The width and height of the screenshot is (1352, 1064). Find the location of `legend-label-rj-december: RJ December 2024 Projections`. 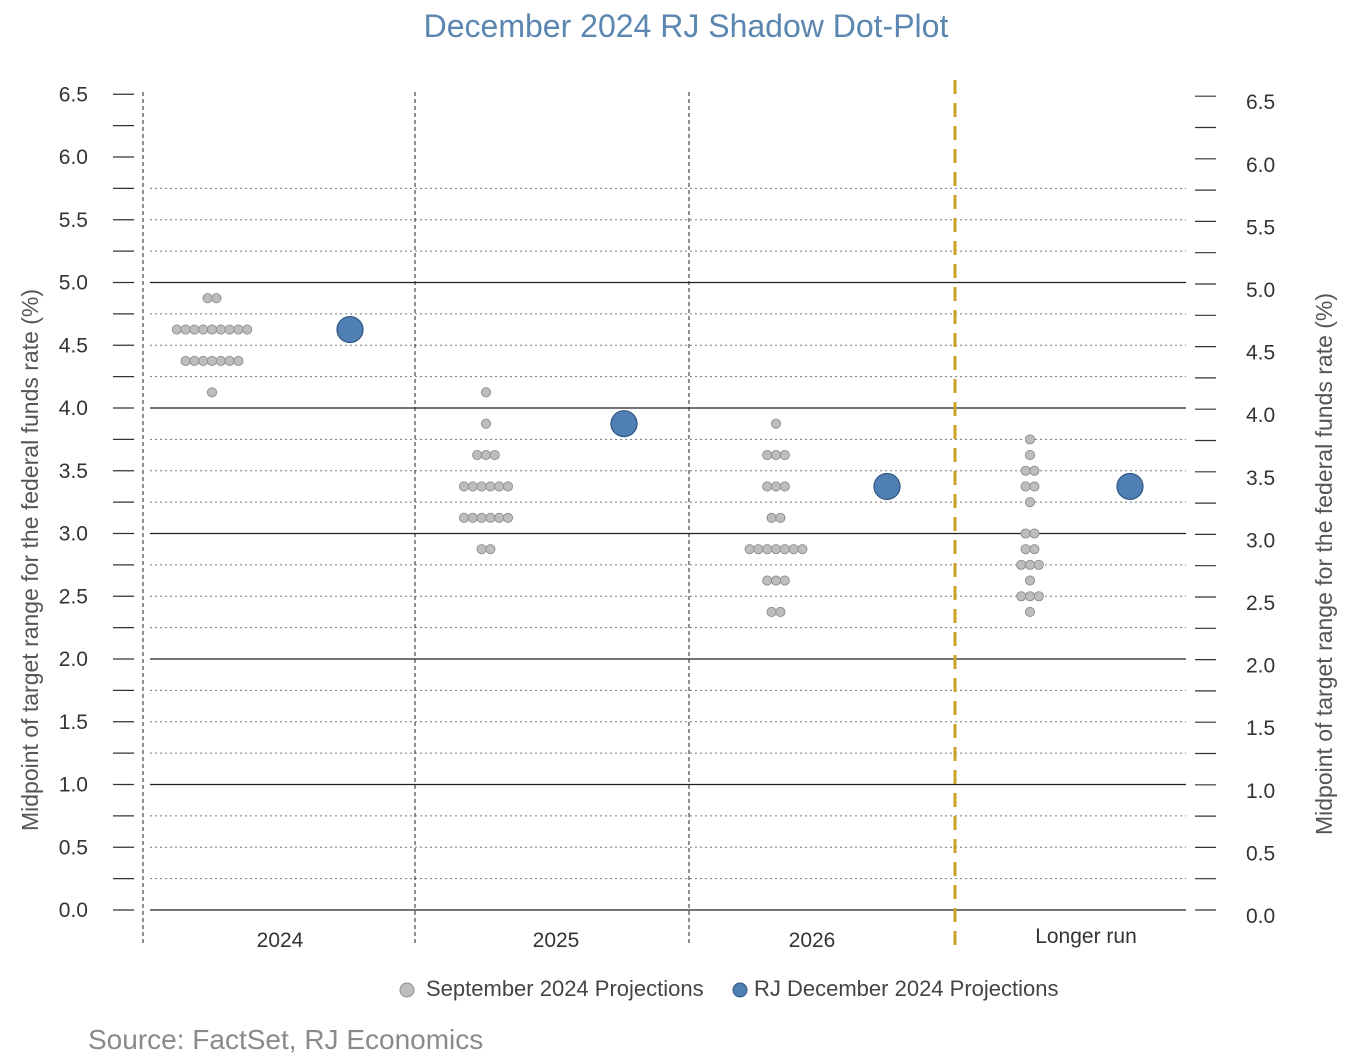

legend-label-rj-december: RJ December 2024 Projections is located at coordinates (906, 988).